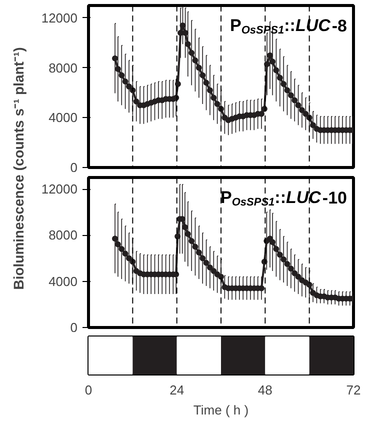 This screenshot has height=425, width=383. What do you see at coordinates (353, 390) in the screenshot?
I see `x-tick-label: 72` at bounding box center [353, 390].